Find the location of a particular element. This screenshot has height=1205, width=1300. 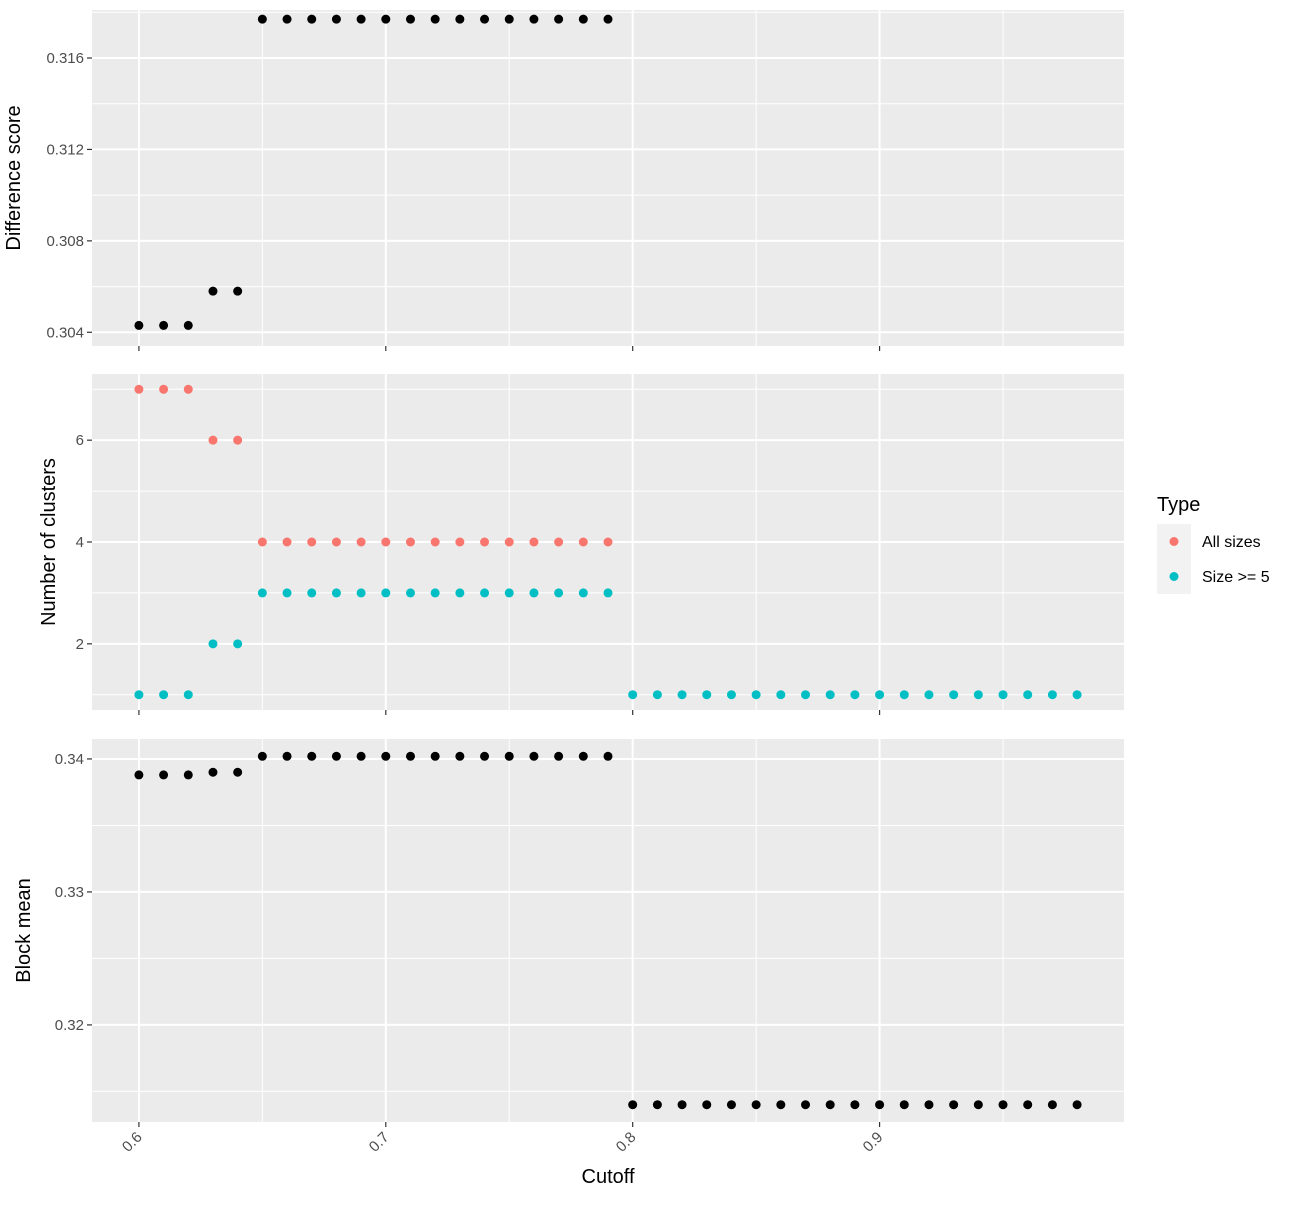

x-tick-label: 0.9 is located at coordinates (873, 1142).